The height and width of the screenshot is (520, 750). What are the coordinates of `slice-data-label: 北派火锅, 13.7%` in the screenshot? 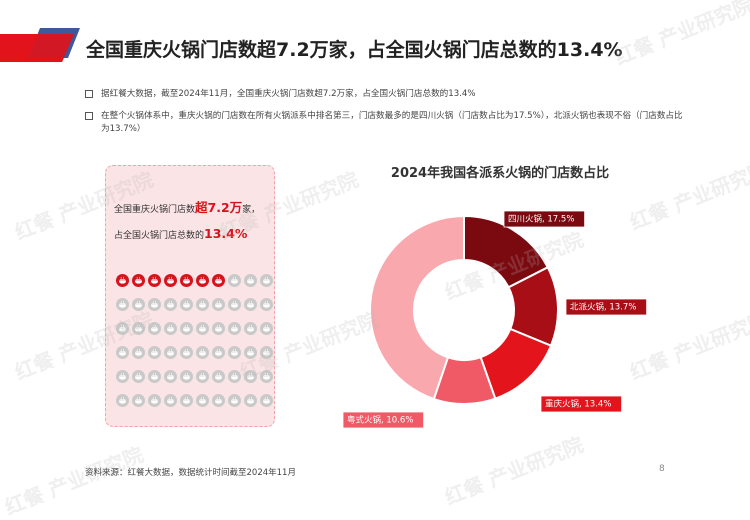 It's located at (606, 307).